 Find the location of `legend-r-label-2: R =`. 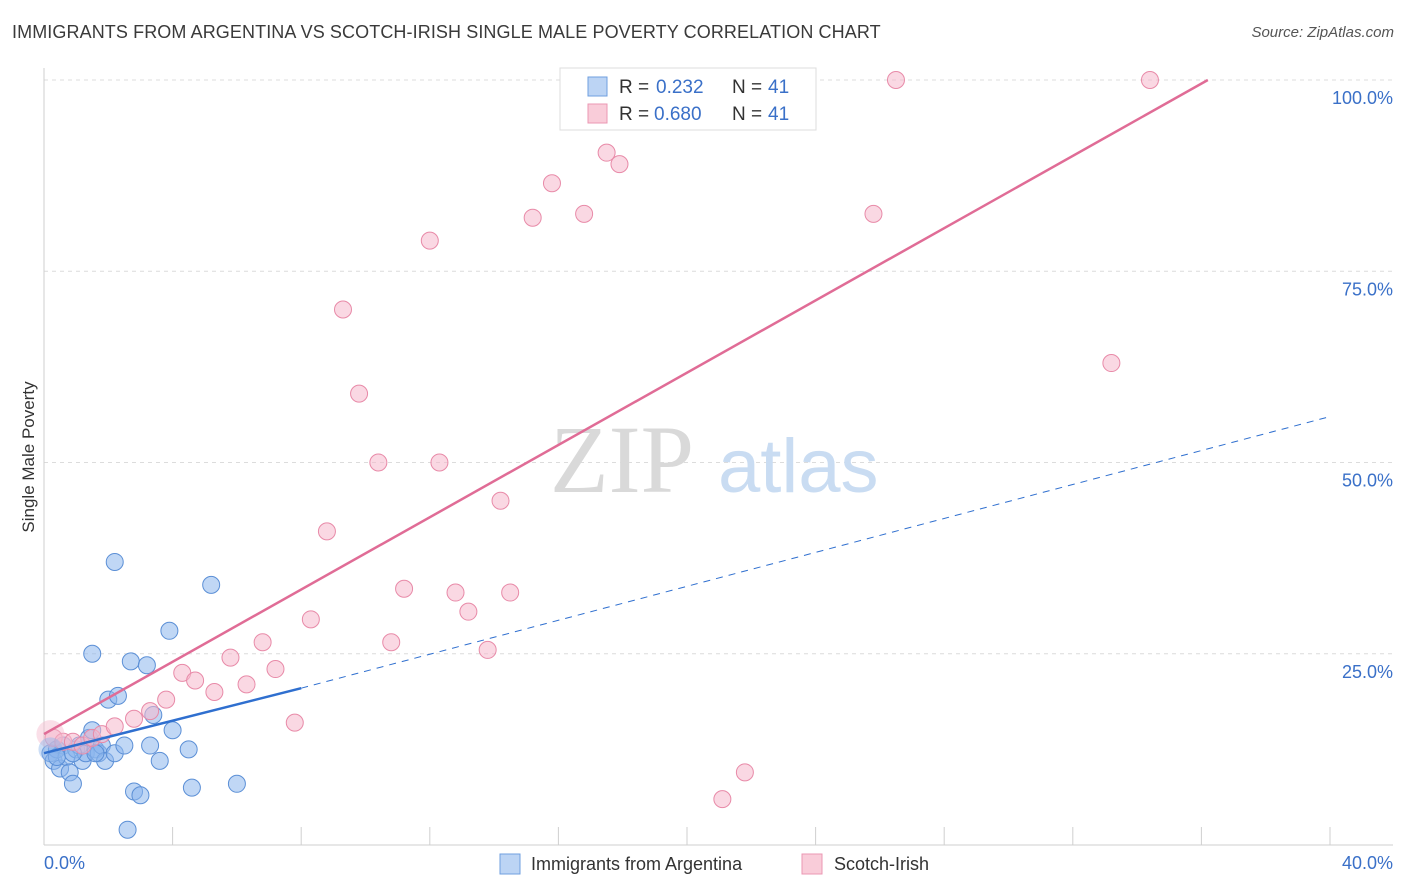

legend-r-label-2: R = is located at coordinates (634, 114).